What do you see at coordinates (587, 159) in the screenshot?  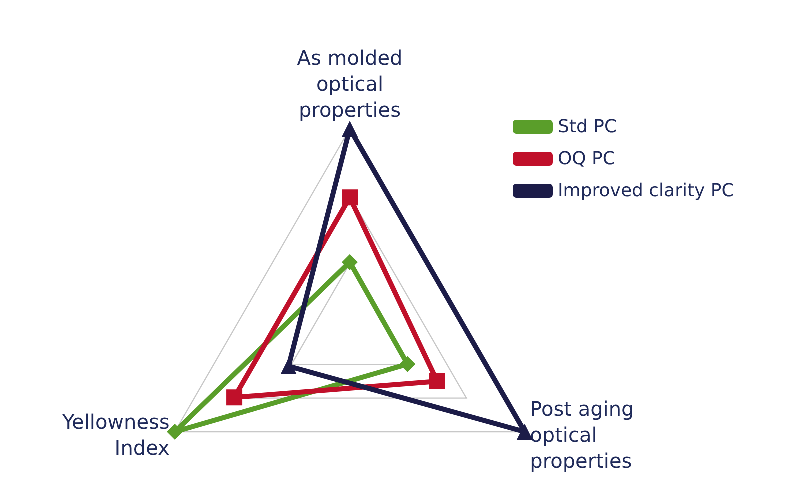 I see `legend-label: OQ PC` at bounding box center [587, 159].